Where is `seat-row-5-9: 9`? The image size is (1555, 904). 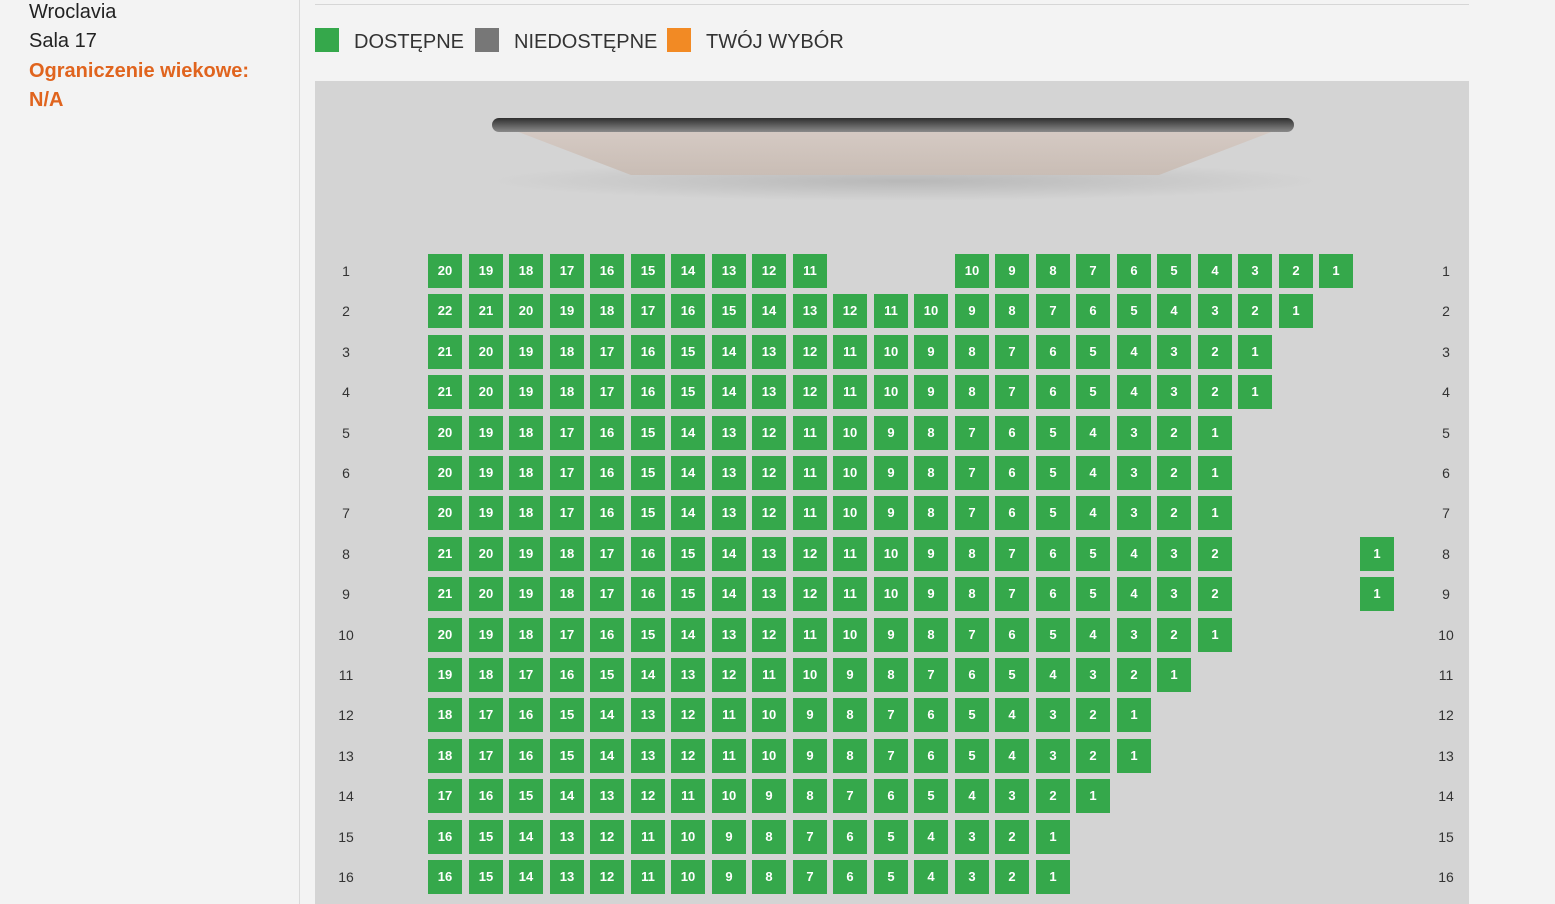 seat-row-5-9: 9 is located at coordinates (891, 433).